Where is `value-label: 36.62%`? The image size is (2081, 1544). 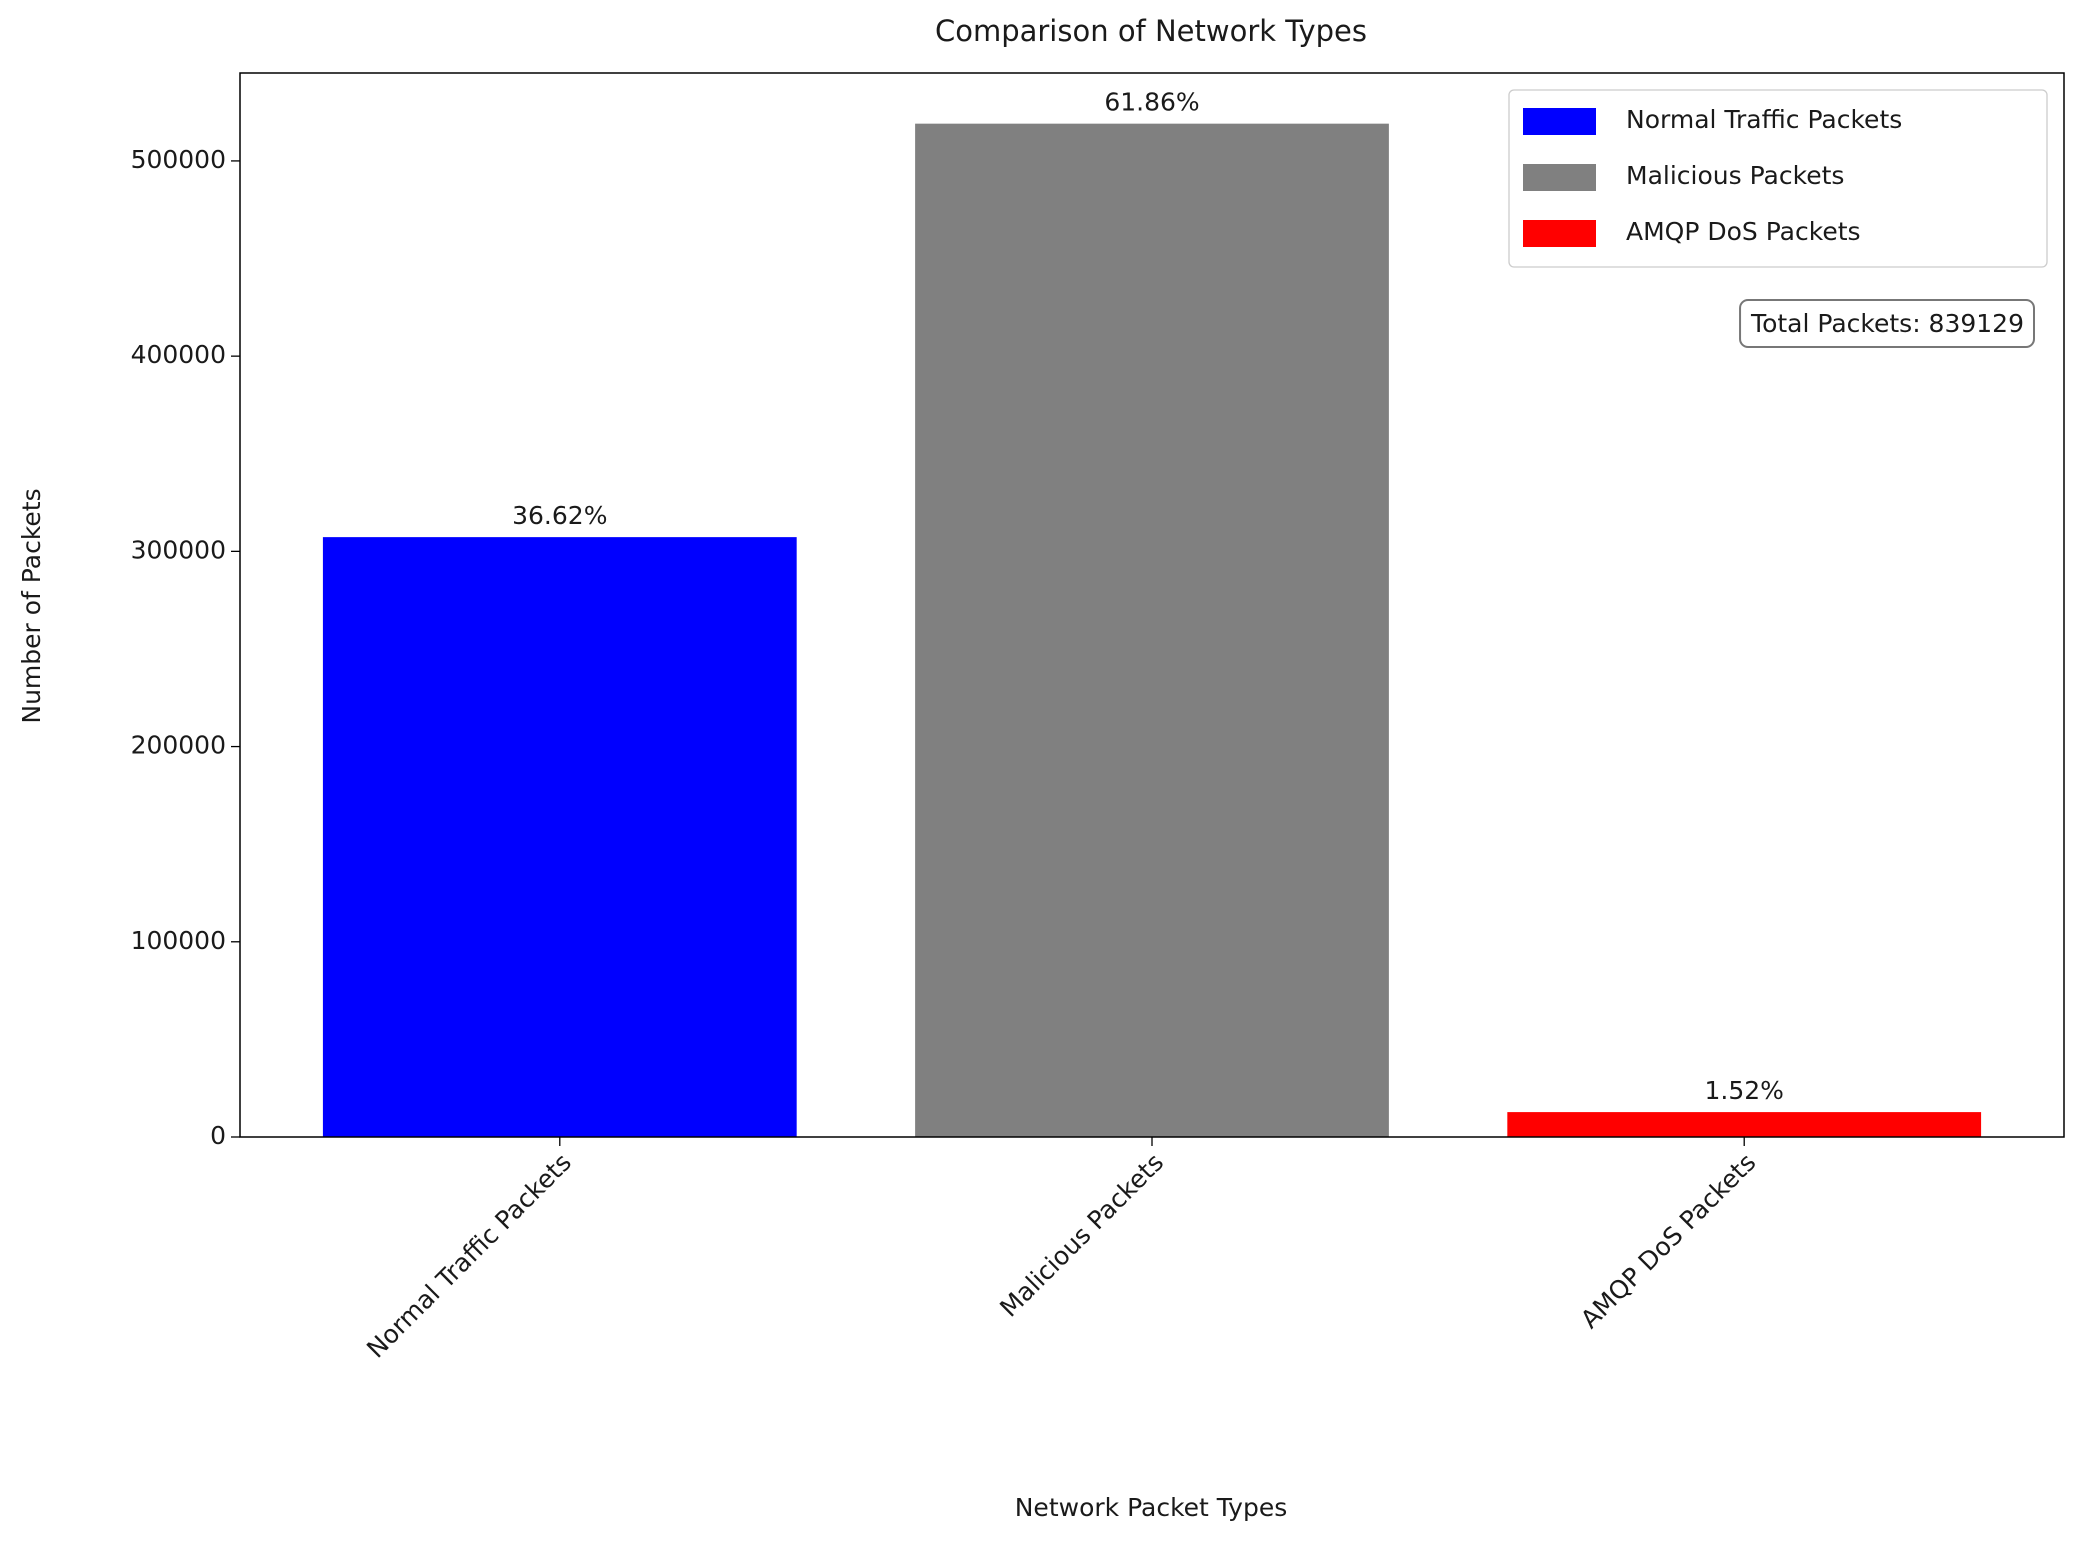
value-label: 36.62% is located at coordinates (559, 515).